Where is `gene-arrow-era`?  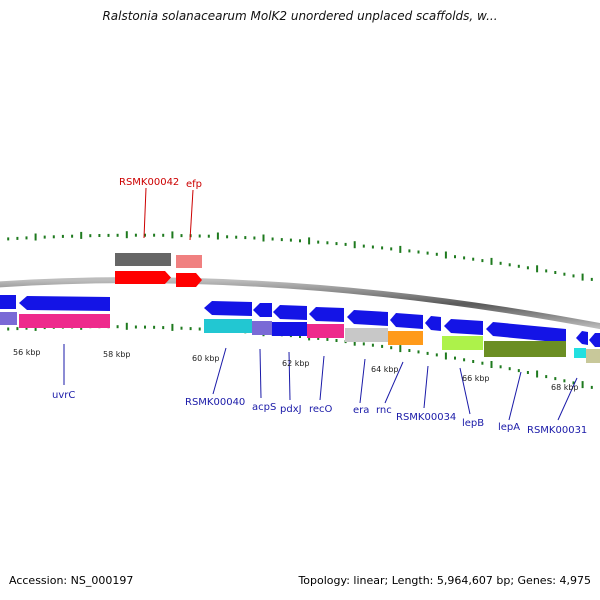
gene-arrow-era is located at coordinates (367, 318).